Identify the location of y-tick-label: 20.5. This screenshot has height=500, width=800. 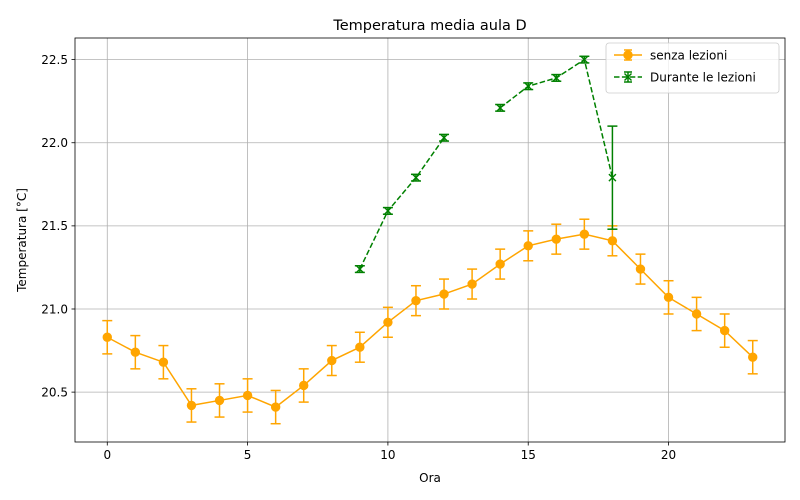
(54, 392).